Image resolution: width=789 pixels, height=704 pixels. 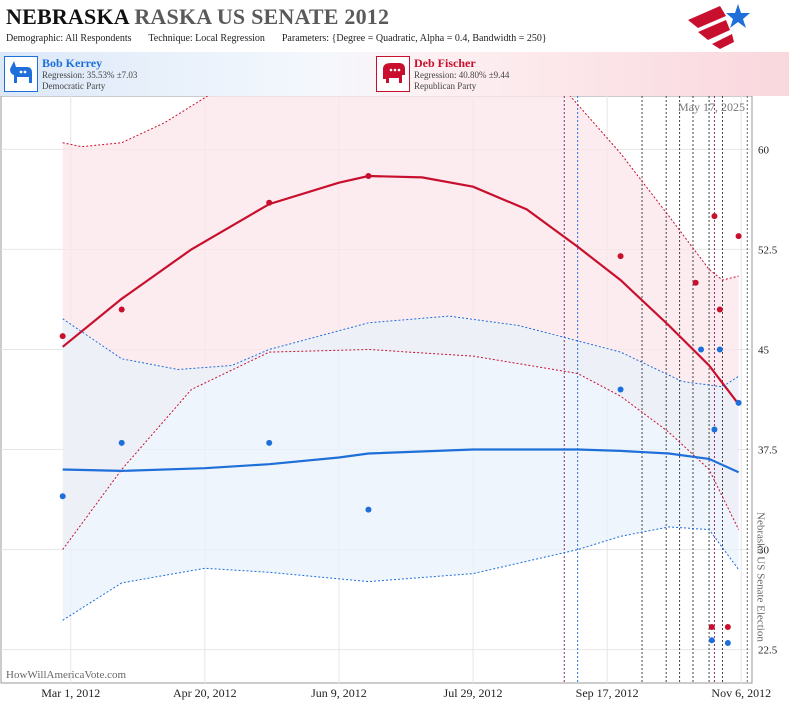 What do you see at coordinates (445, 63) in the screenshot?
I see `candidate-name: Deb Fischer` at bounding box center [445, 63].